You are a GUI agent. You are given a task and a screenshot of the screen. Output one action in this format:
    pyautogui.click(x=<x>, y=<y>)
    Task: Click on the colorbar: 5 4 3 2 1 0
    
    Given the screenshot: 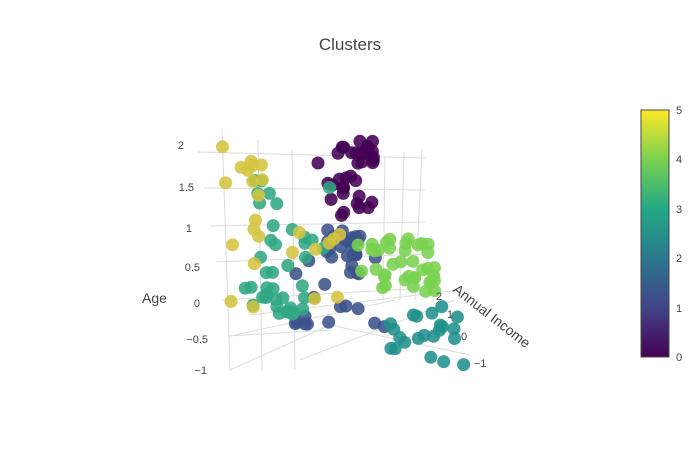 What is the action you would take?
    pyautogui.click(x=661, y=234)
    